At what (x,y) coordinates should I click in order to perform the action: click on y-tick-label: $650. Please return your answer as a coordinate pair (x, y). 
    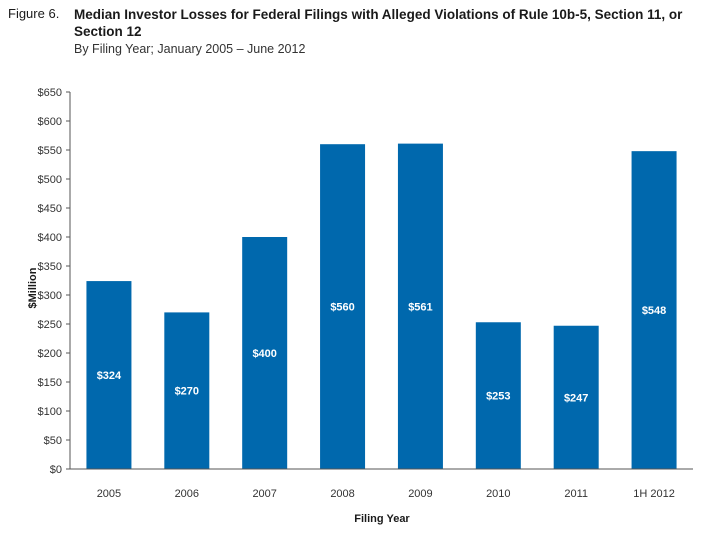
    Looking at the image, I should click on (50, 93).